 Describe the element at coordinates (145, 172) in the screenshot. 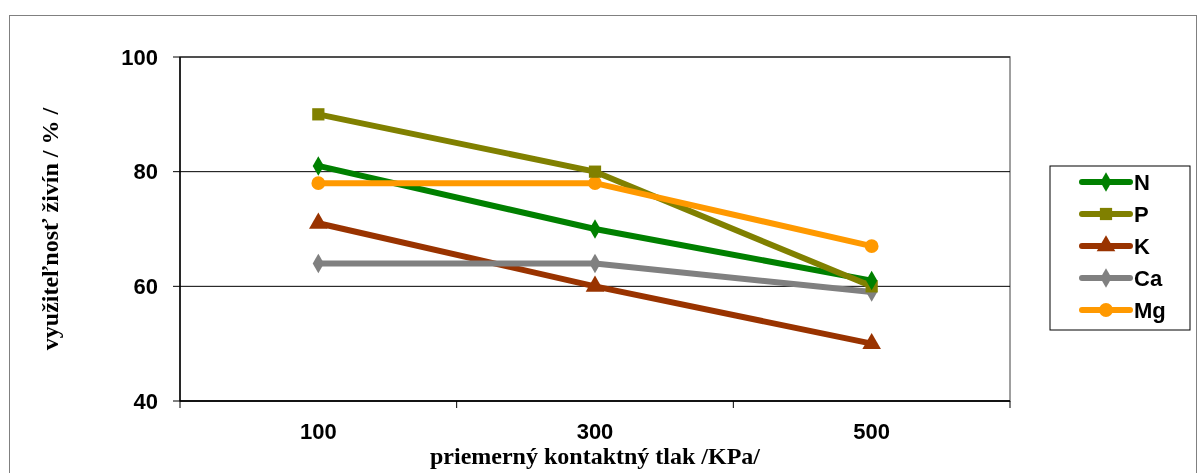

I see `y-tick-label: 80` at that location.